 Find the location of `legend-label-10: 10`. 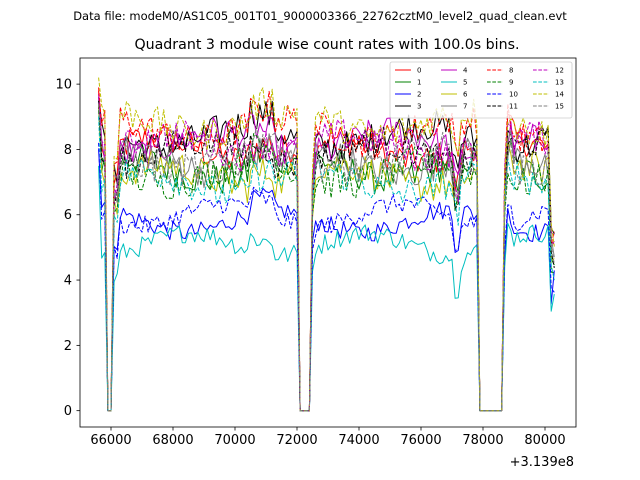

legend-label-10: 10 is located at coordinates (513, 95).